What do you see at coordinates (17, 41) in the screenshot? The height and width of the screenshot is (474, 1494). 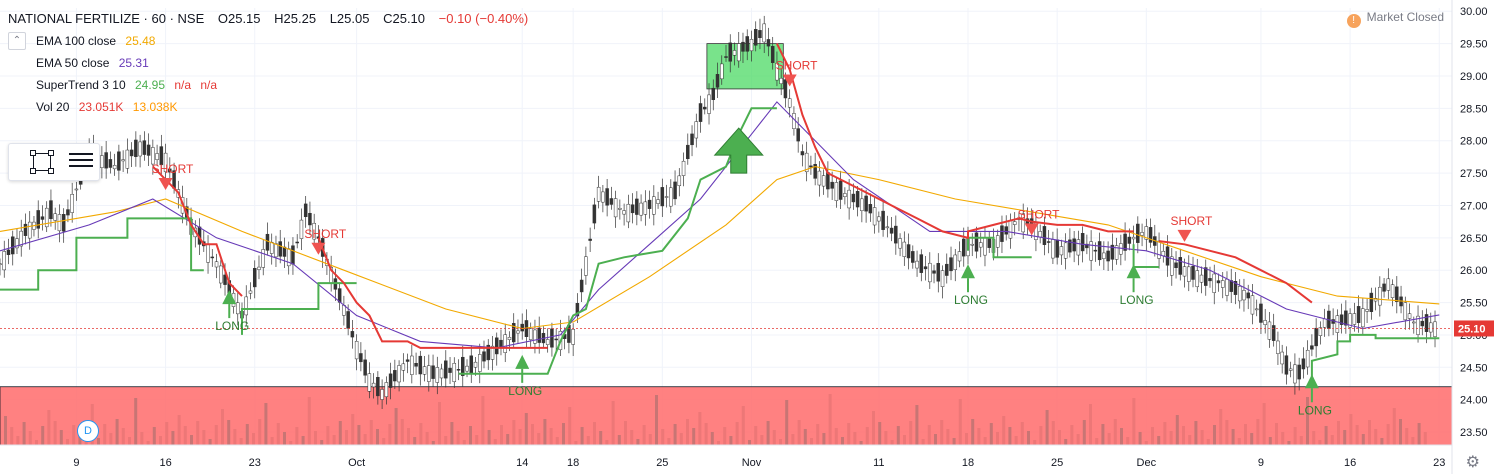 I see `collapse-legend-chevron-icon: ⌃` at bounding box center [17, 41].